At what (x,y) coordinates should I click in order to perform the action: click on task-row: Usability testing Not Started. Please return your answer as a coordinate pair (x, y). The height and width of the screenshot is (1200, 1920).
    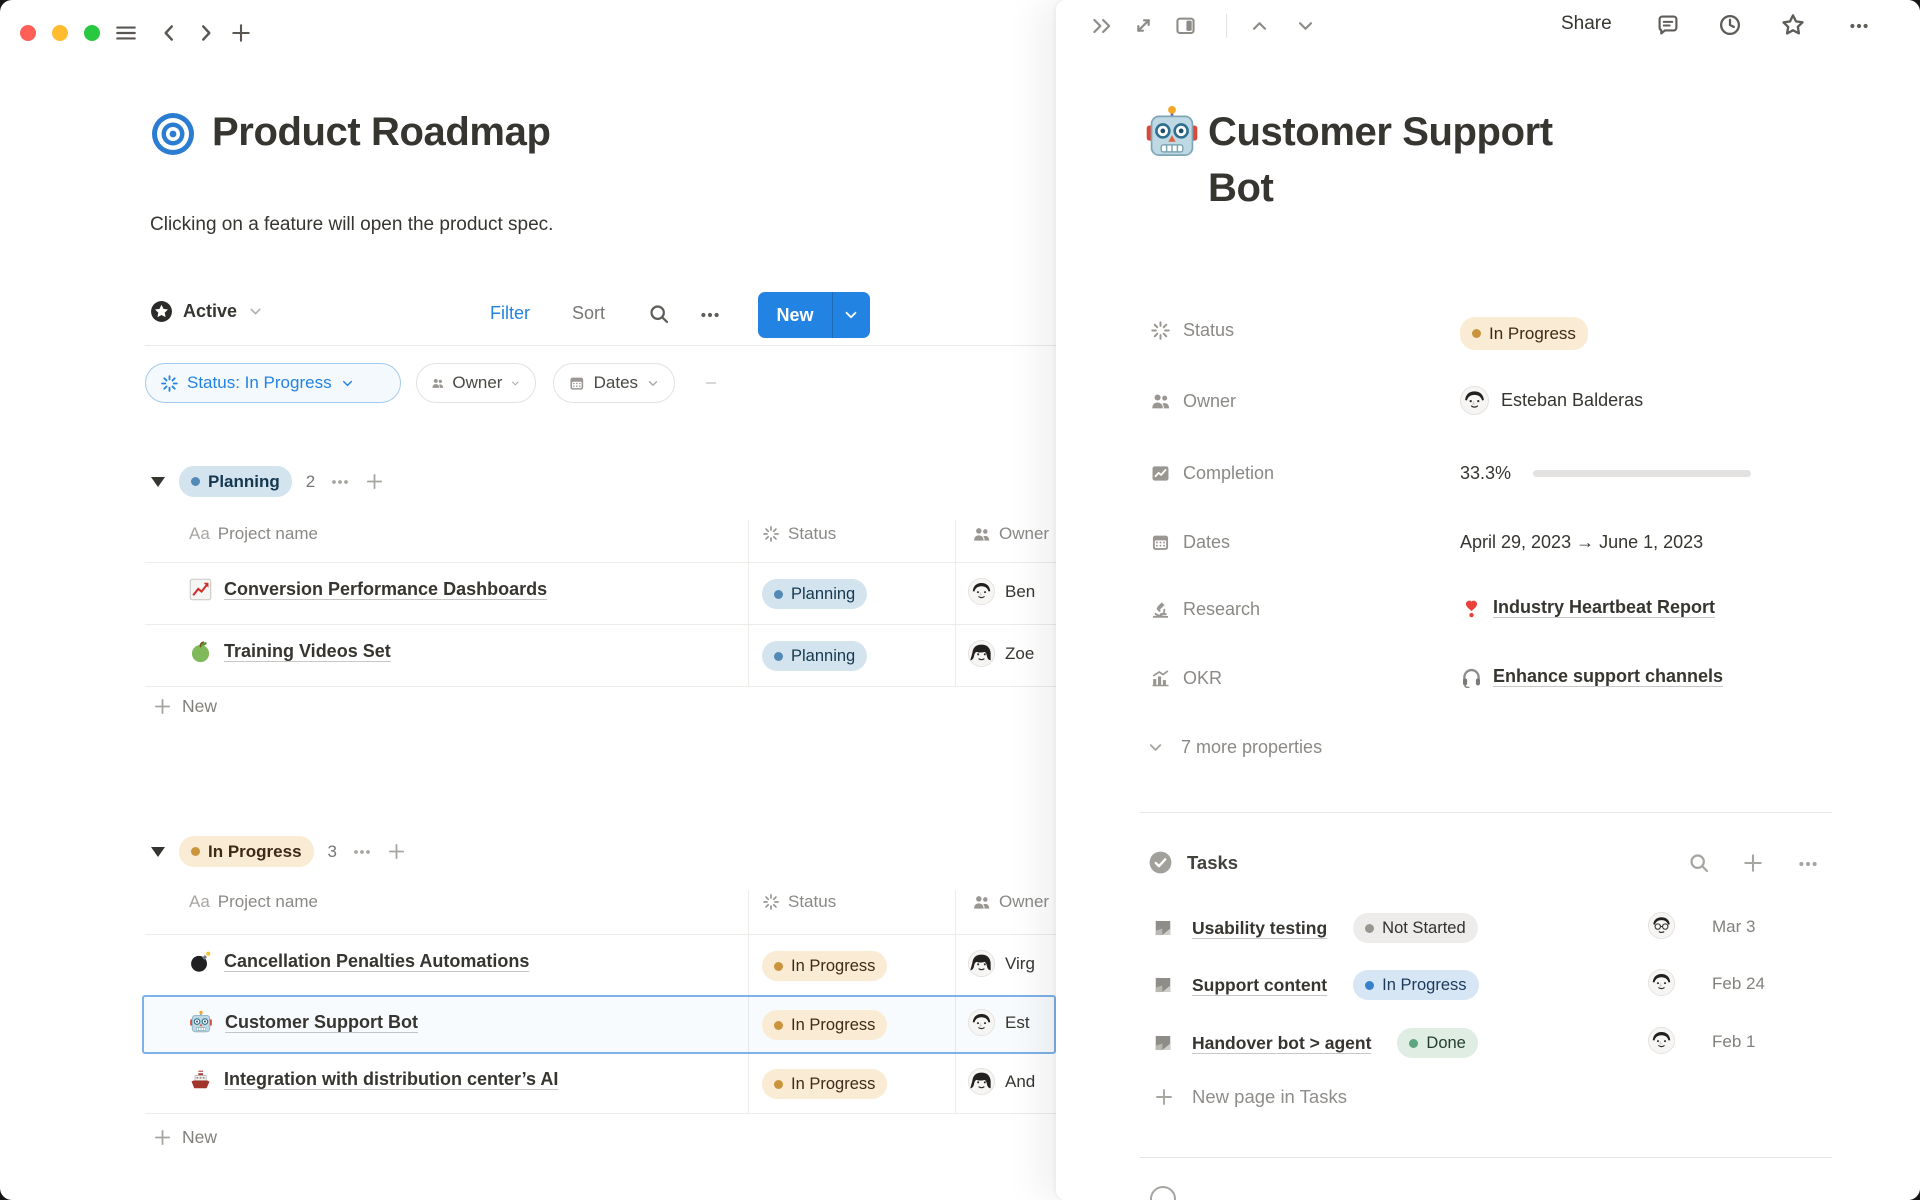
    Looking at the image, I should click on (1315, 928).